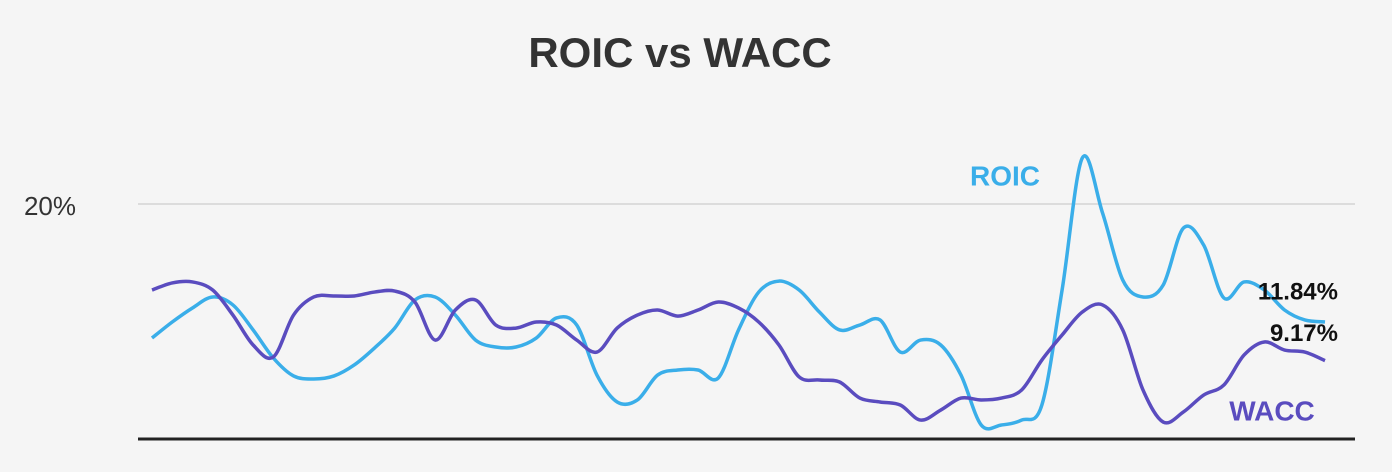  Describe the element at coordinates (1304, 333) in the screenshot. I see `value-label: 9.17%` at that location.